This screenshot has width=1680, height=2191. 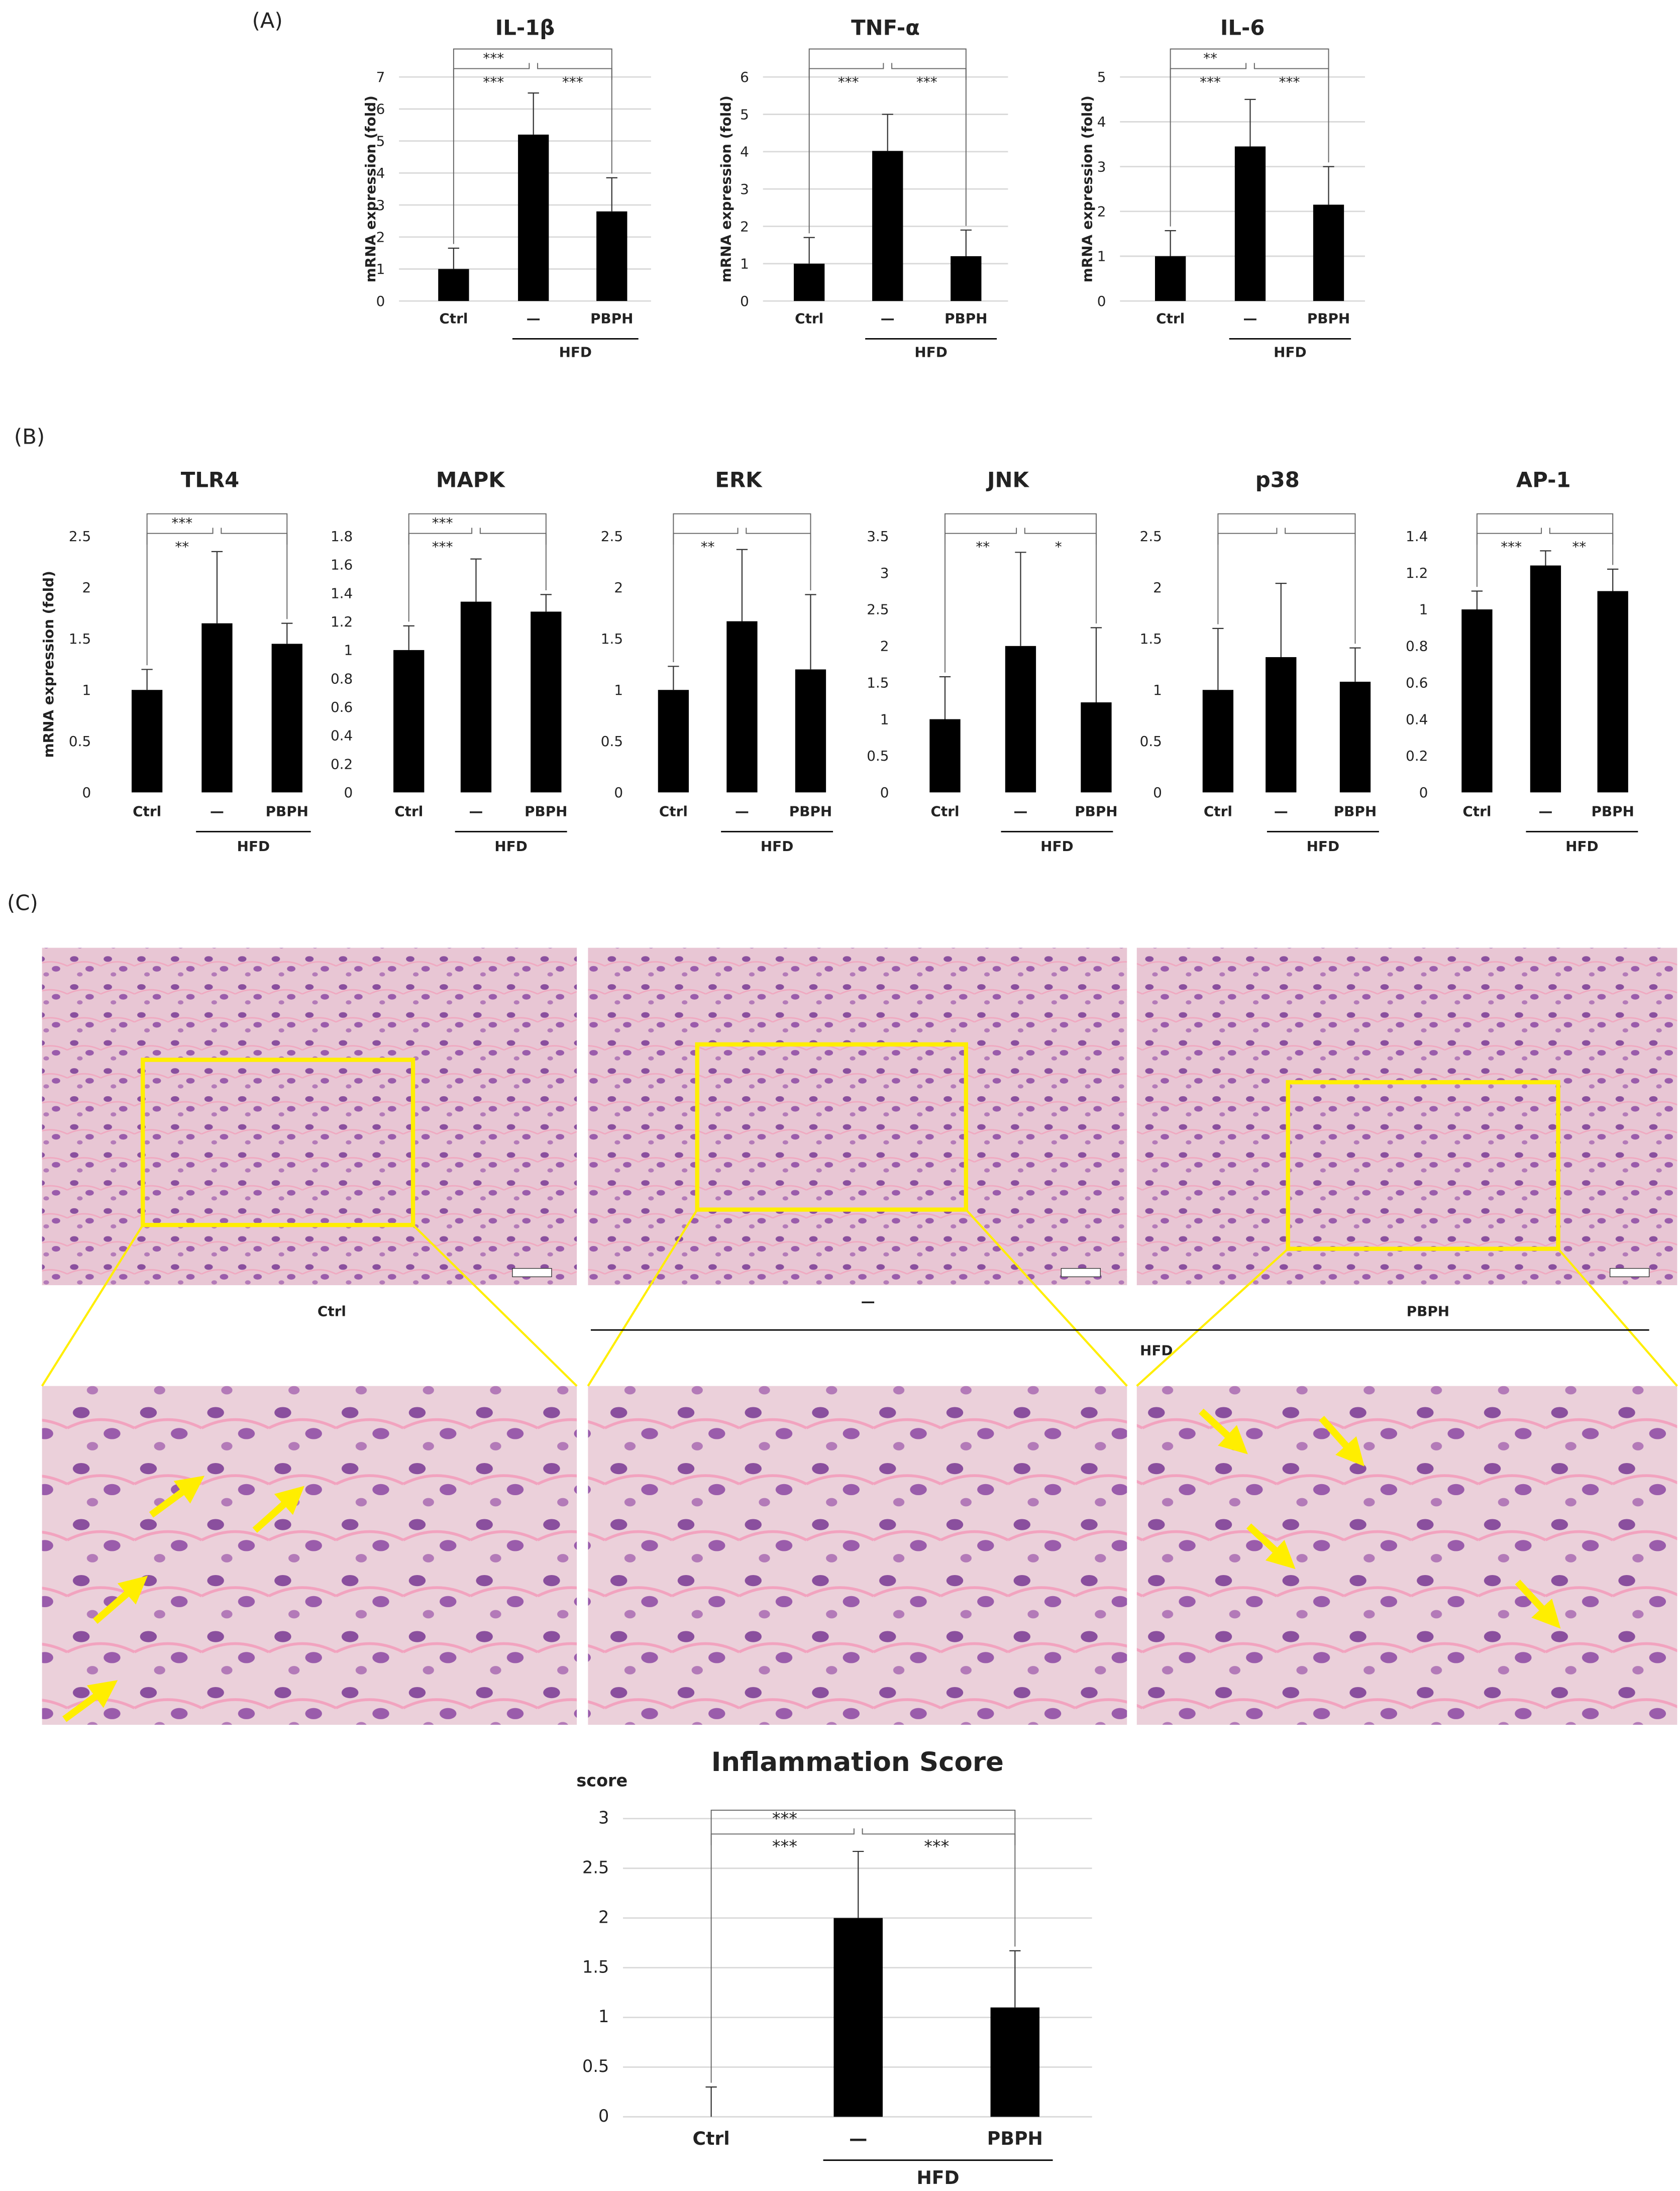 I want to click on scale-bars, so click(x=1081, y=1273).